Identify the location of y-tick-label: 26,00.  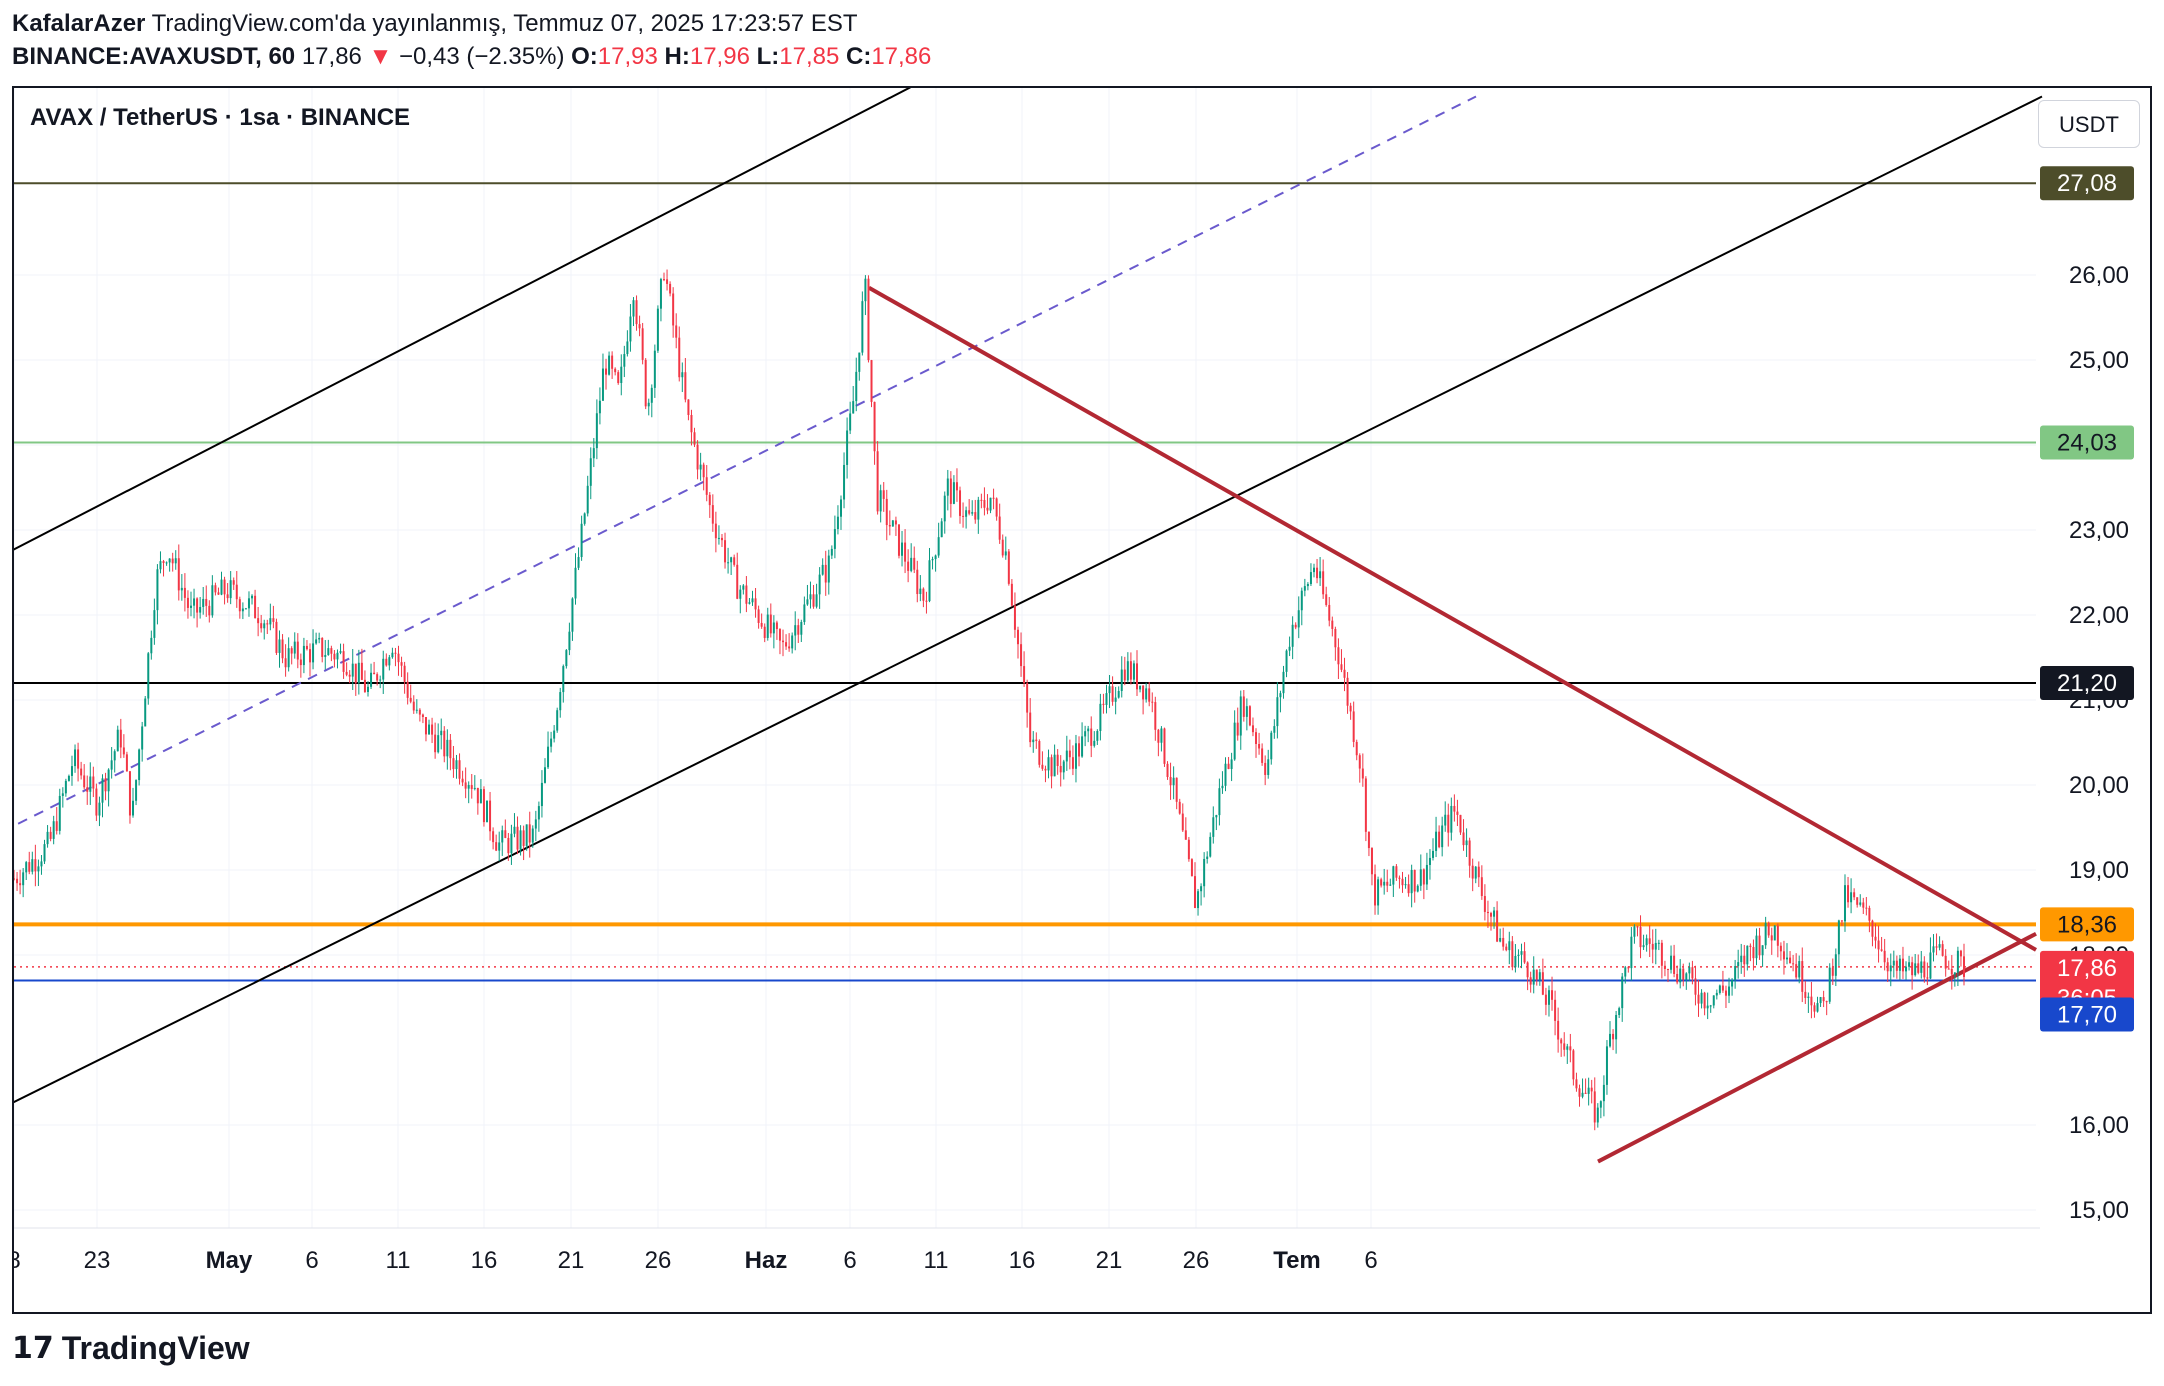
(2099, 275).